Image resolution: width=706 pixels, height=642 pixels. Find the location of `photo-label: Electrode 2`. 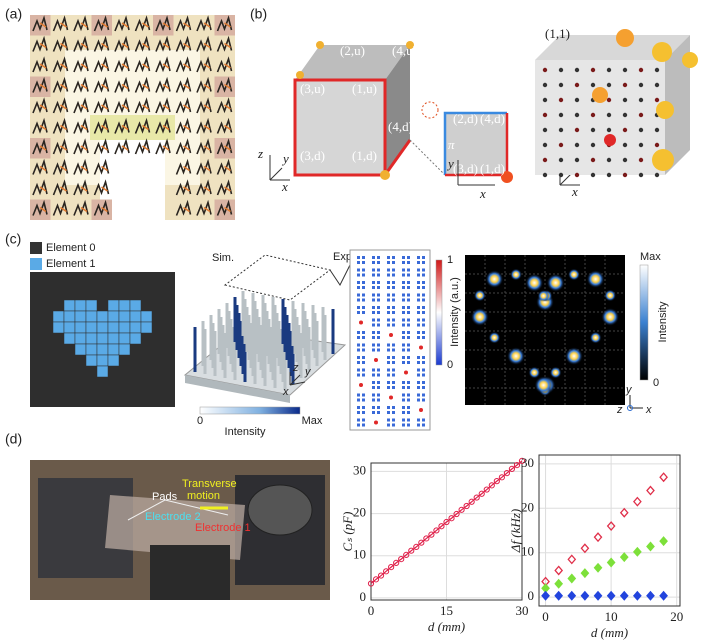

photo-label: Electrode 2 is located at coordinates (173, 517).